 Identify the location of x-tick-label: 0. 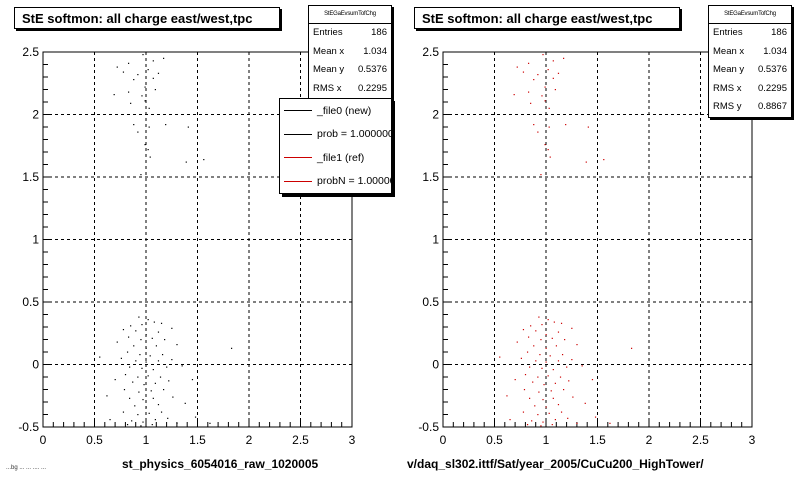
(443, 440).